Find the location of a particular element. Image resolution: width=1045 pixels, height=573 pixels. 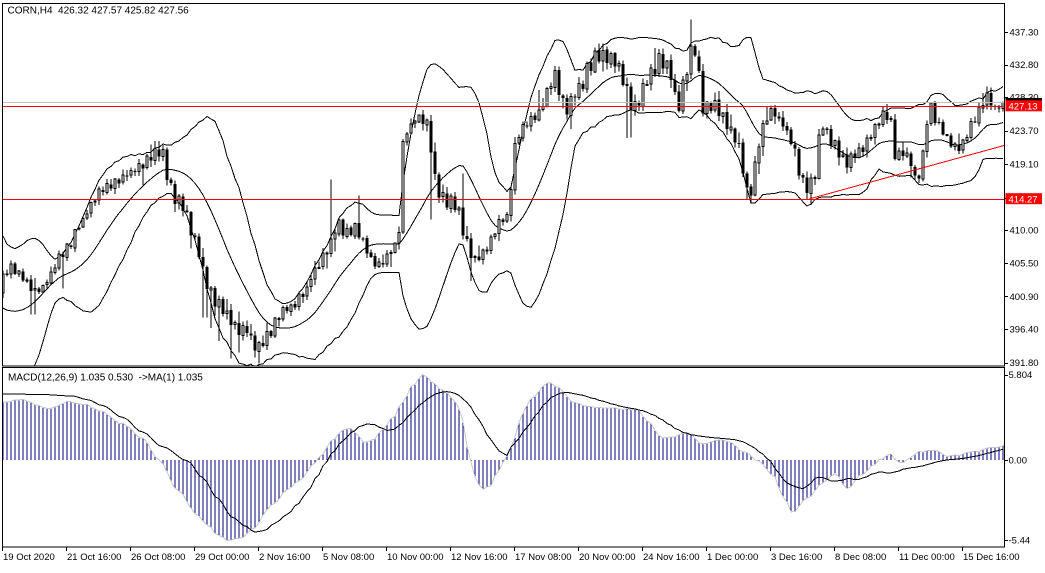

svg-text: 3 Dec 16:00 is located at coordinates (796, 557).